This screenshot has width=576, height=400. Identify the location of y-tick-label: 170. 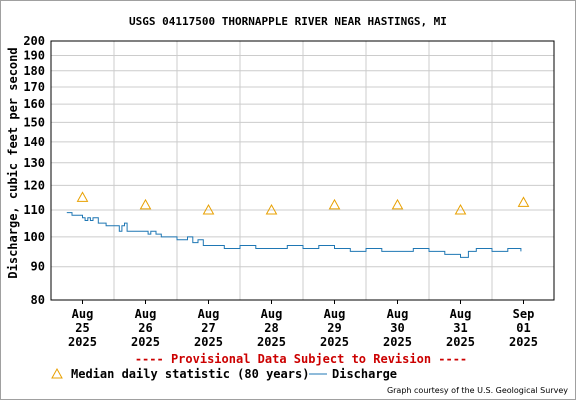
(34, 87).